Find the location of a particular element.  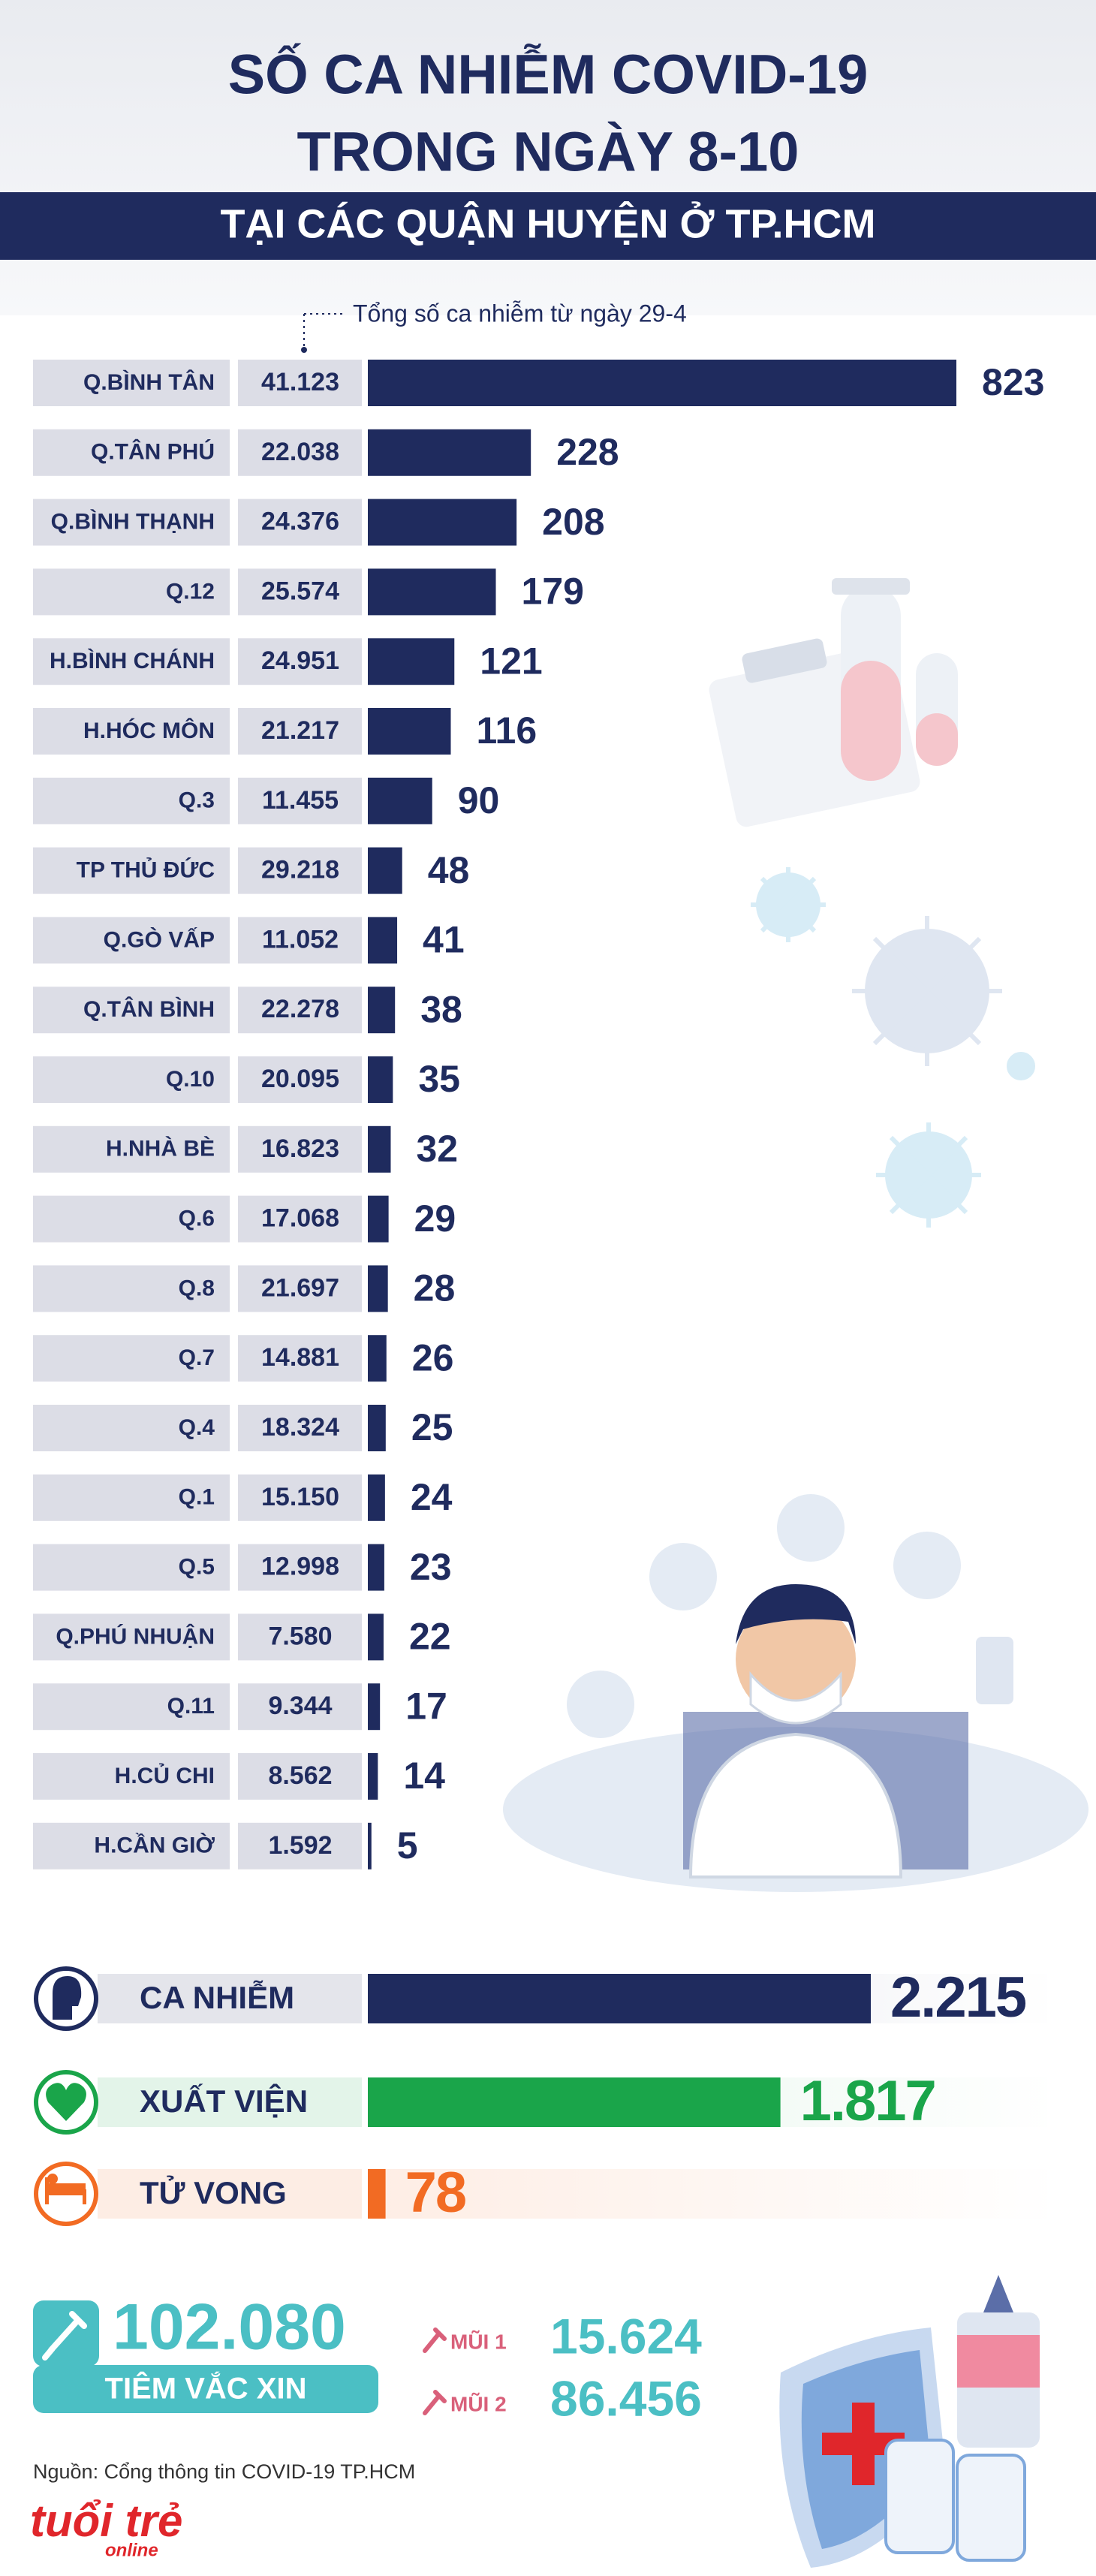

value-label: 1.817 is located at coordinates (868, 2101).